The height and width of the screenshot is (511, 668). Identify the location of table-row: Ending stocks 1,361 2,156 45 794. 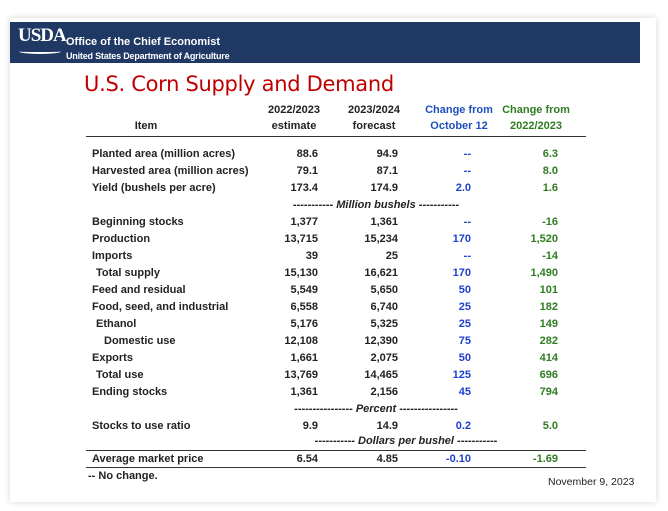
(325, 392).